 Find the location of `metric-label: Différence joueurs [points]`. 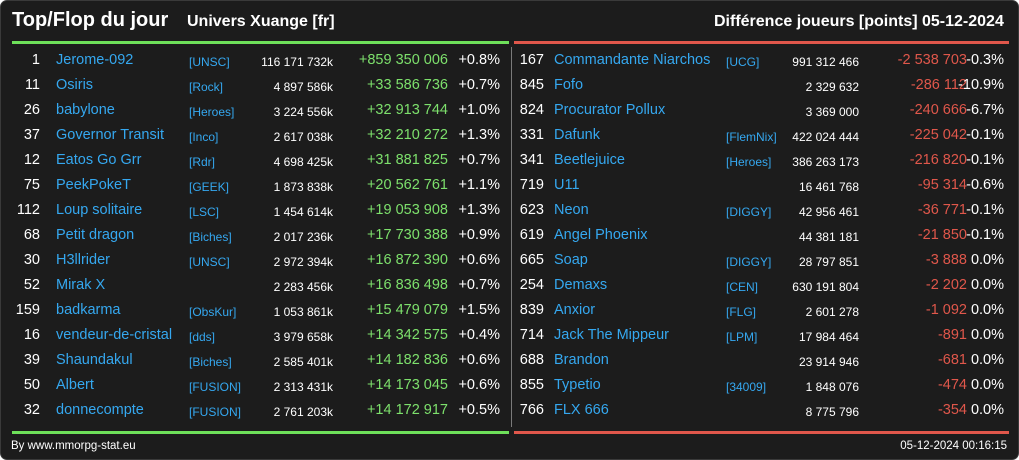

metric-label: Différence joueurs [points] is located at coordinates (816, 21).